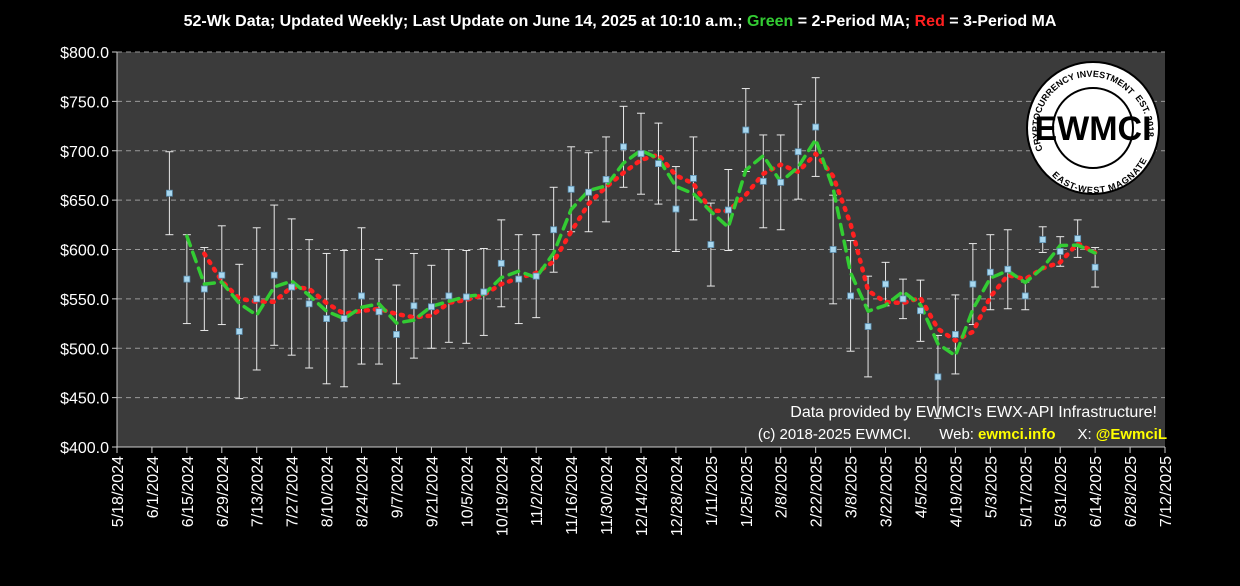 The width and height of the screenshot is (1240, 586). What do you see at coordinates (853, 21) in the screenshot?
I see `title-part: = 2-Period MA;` at bounding box center [853, 21].